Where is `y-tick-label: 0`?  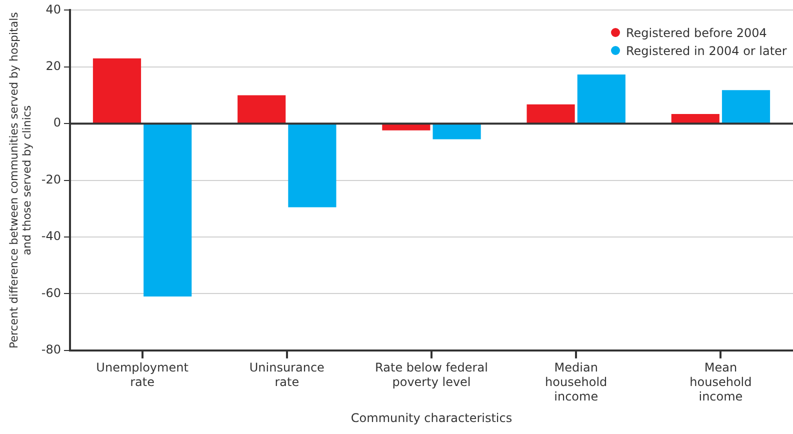 y-tick-label: 0 is located at coordinates (57, 123).